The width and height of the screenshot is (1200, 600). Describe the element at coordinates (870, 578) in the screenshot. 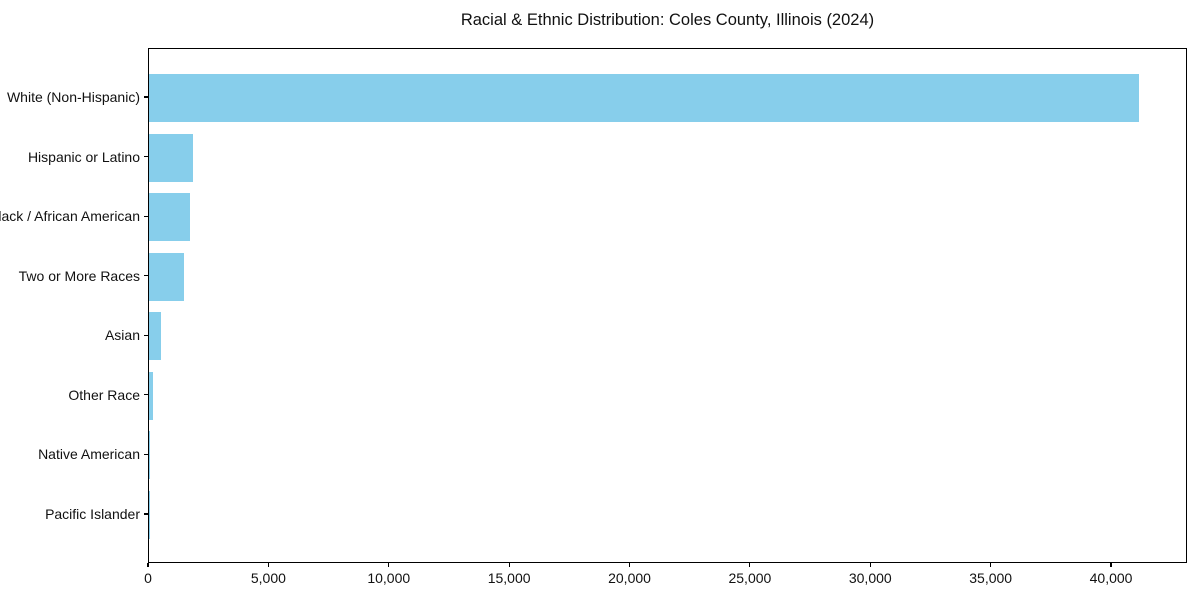

I see `x-tick-label: 30,000` at that location.